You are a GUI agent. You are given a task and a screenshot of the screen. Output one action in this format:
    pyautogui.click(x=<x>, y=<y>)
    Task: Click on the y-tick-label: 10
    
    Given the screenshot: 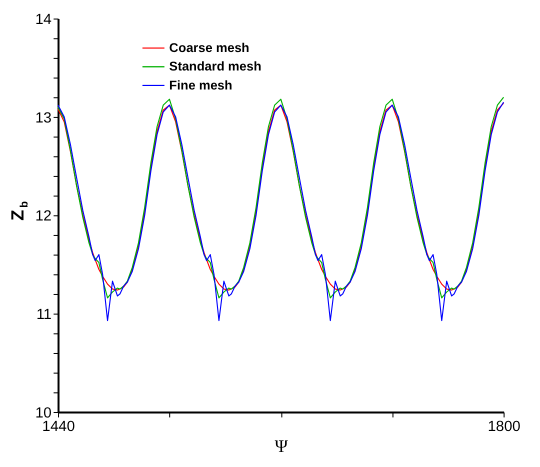 What is the action you would take?
    pyautogui.click(x=43, y=413)
    